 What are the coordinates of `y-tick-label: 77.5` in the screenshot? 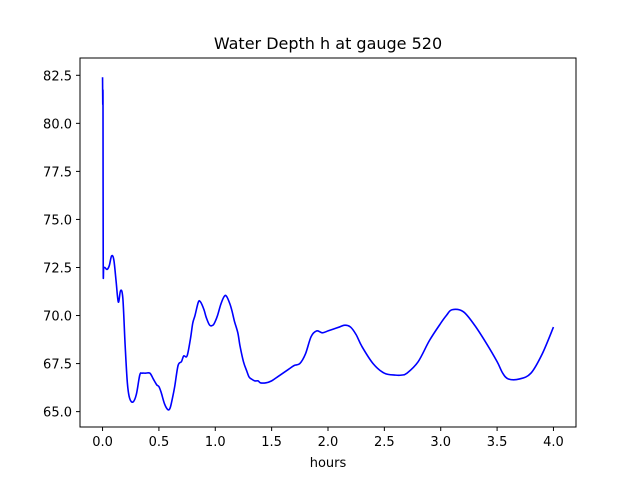 It's located at (57, 172).